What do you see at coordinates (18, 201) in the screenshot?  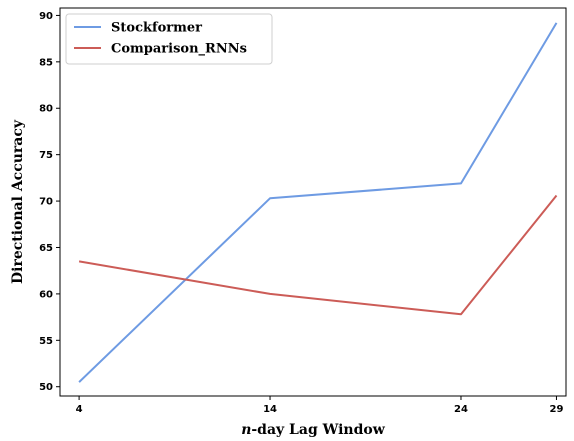 I see `y-axis-label: Directional Accuracy` at bounding box center [18, 201].